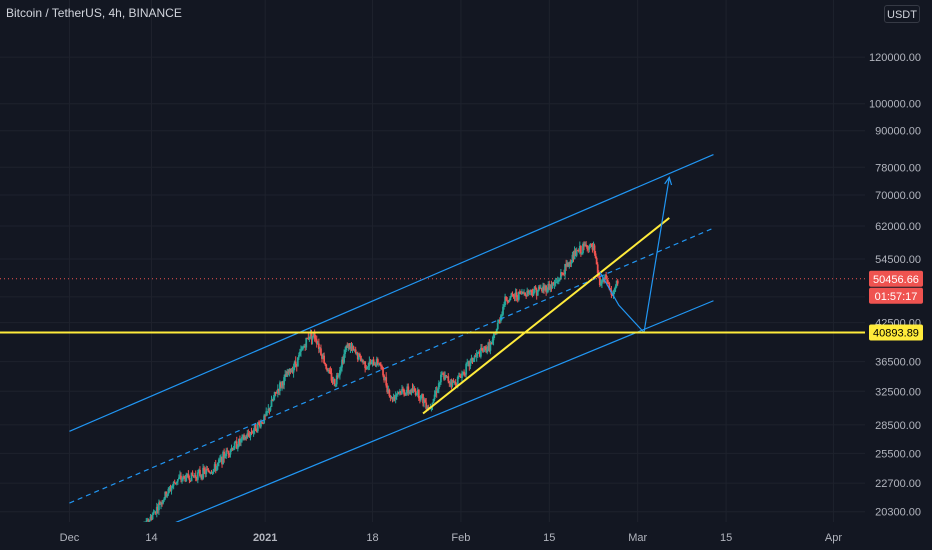  What do you see at coordinates (896, 280) in the screenshot?
I see `last-price-tag: 50456.66` at bounding box center [896, 280].